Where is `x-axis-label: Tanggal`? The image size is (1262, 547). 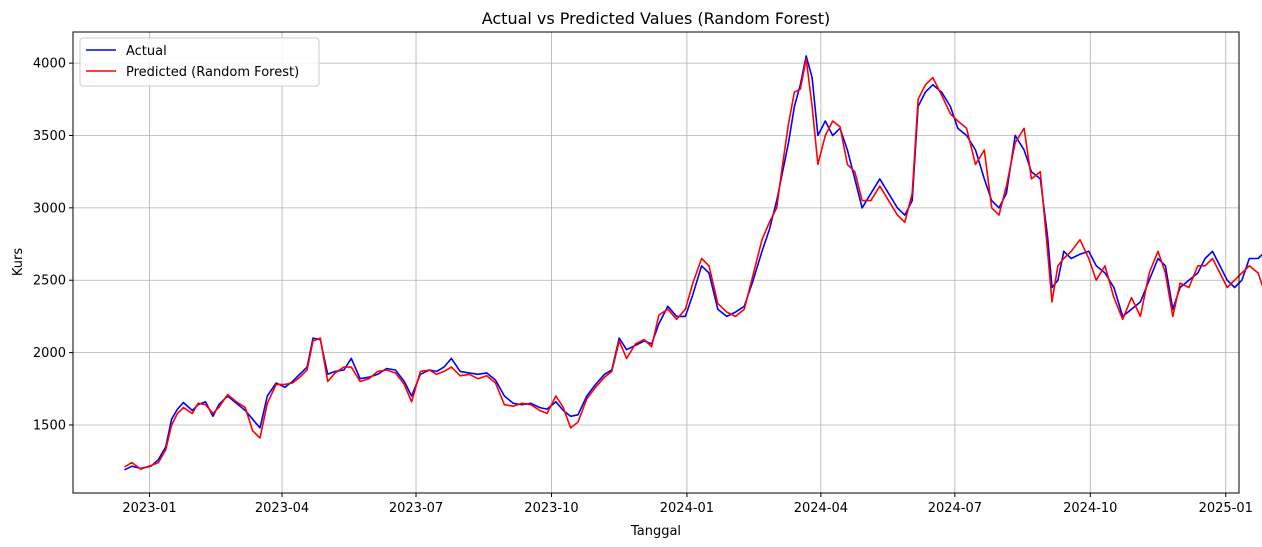 x-axis-label: Tanggal is located at coordinates (655, 531).